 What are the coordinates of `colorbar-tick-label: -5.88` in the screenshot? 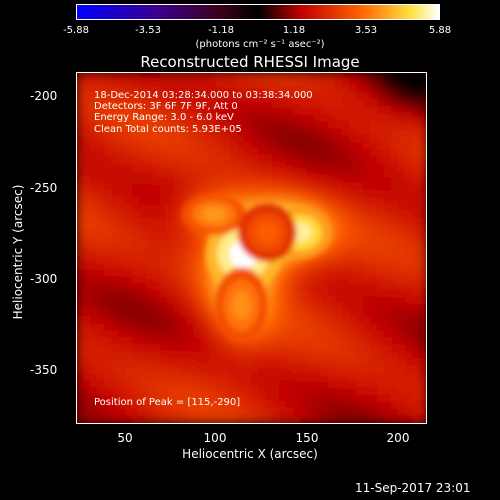 It's located at (76, 30).